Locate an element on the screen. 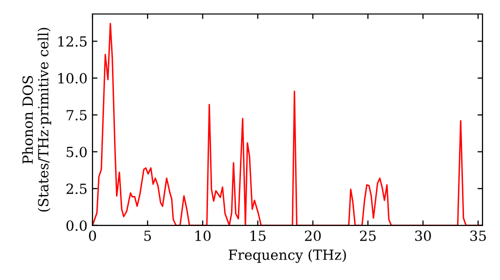  x-tick-label: 15 is located at coordinates (258, 236).